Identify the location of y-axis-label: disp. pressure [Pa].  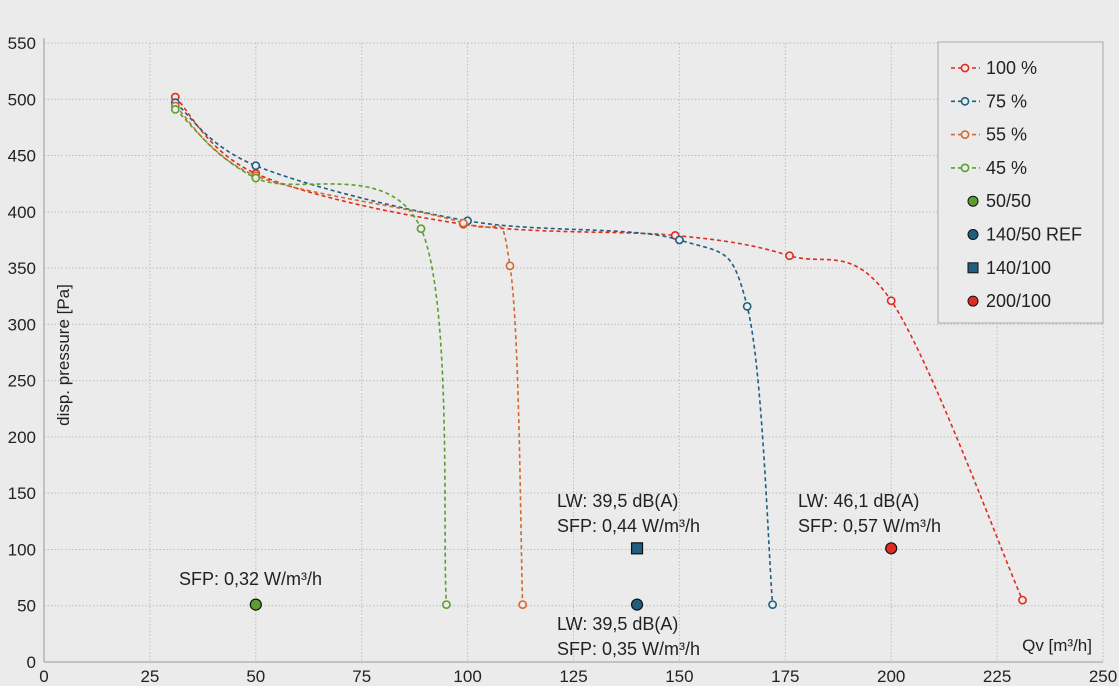
(63, 355).